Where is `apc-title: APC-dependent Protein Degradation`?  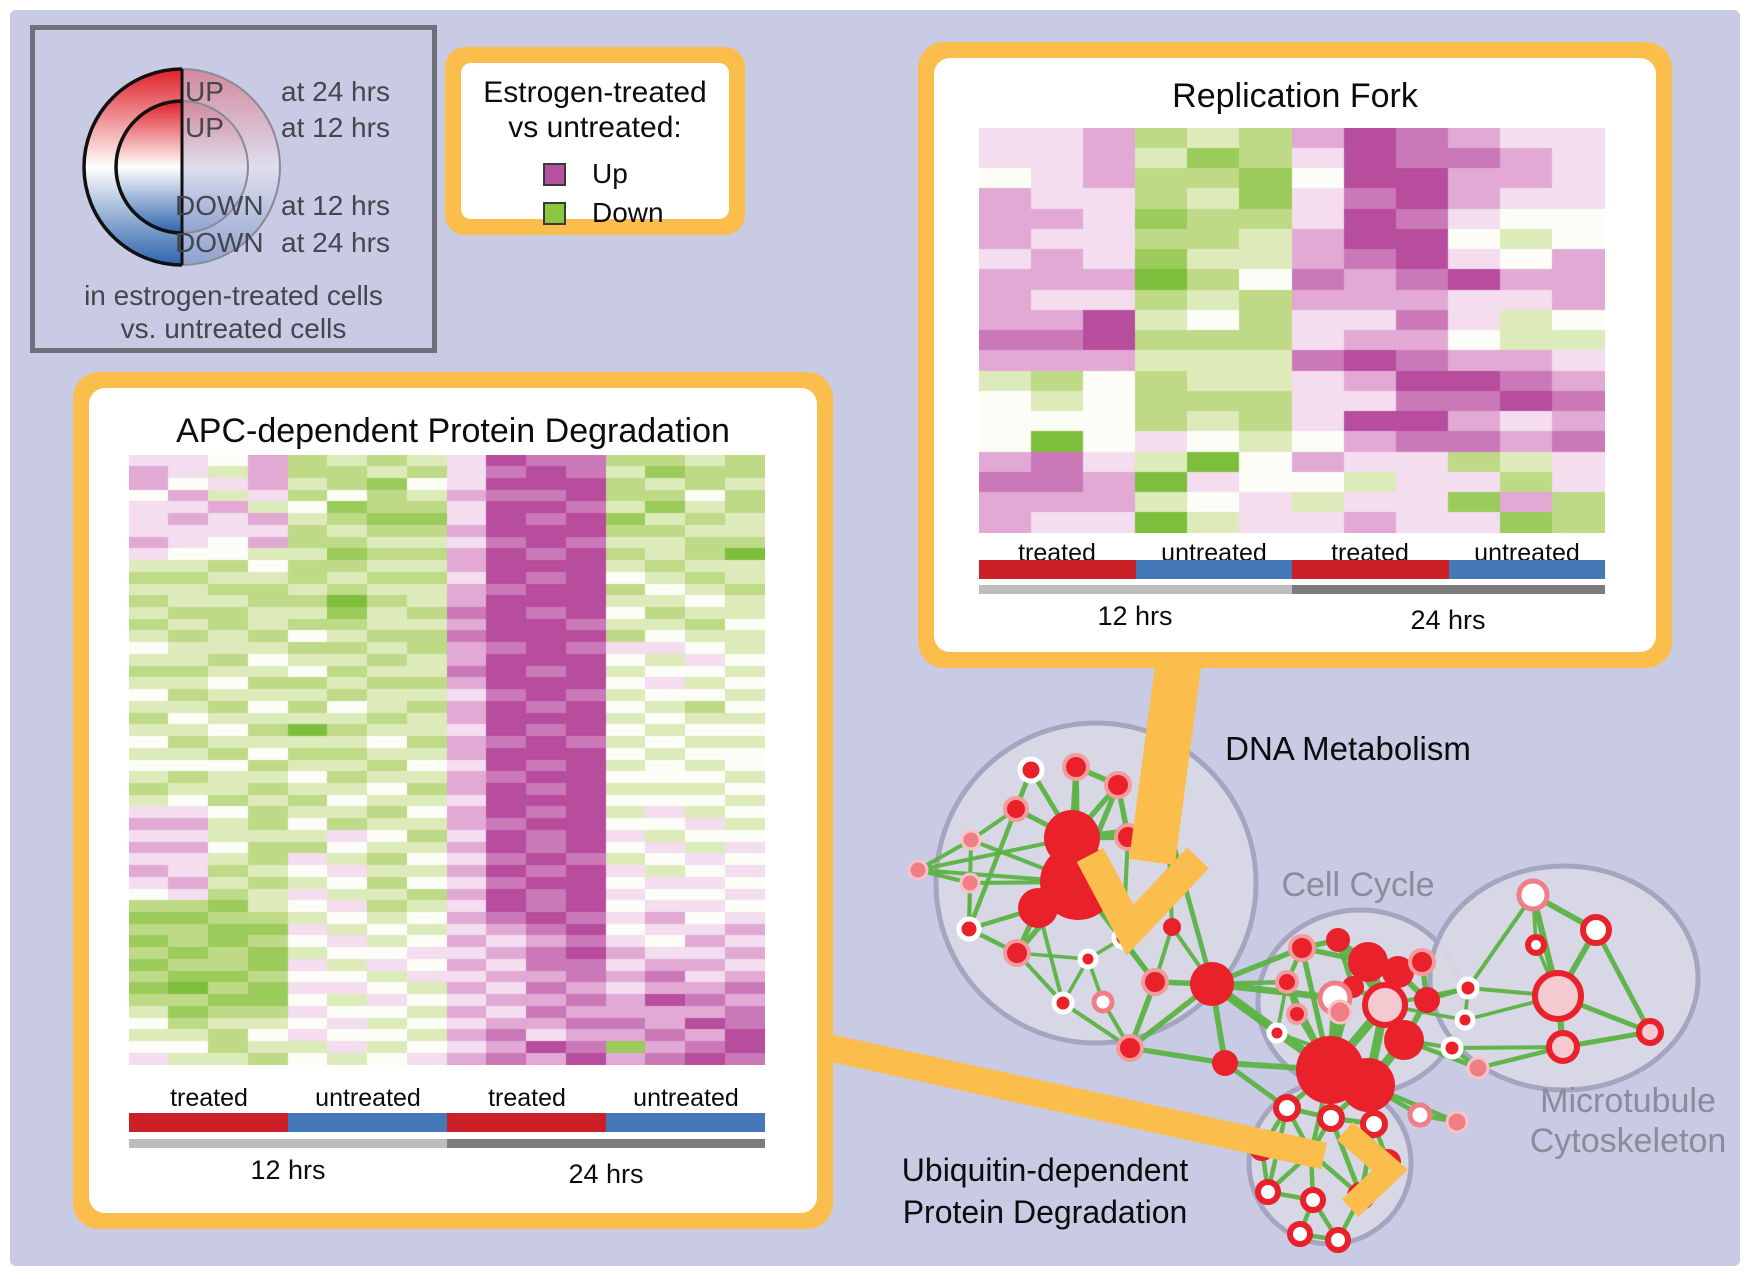 apc-title: APC-dependent Protein Degradation is located at coordinates (453, 431).